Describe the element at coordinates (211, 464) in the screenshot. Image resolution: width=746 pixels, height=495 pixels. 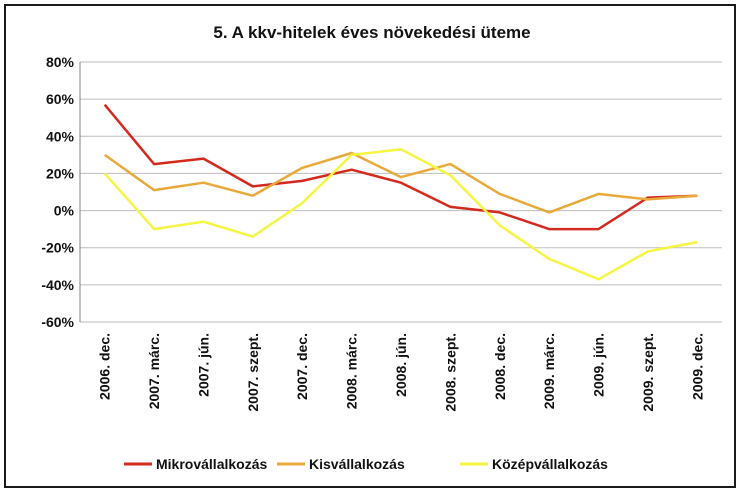
I see `legend-label: Mikrovállalkozás` at that location.